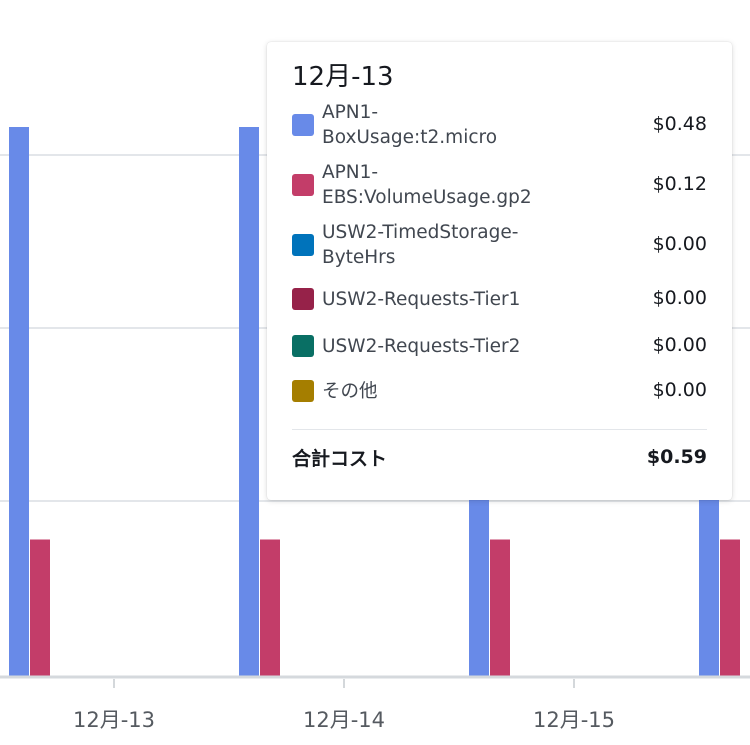  Describe the element at coordinates (499, 429) in the screenshot. I see `tooltip-divider` at that location.